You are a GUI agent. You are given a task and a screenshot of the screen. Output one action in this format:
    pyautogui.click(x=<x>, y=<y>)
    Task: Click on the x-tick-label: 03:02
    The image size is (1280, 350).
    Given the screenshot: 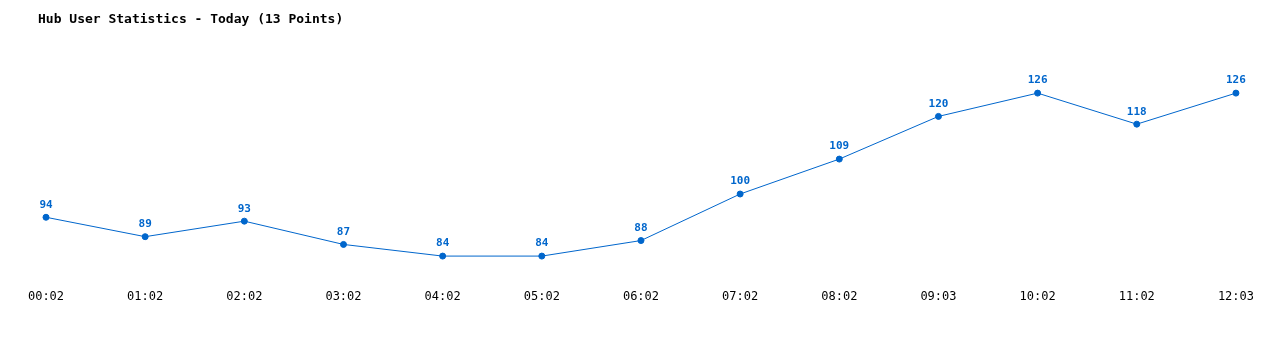 What is the action you would take?
    pyautogui.click(x=343, y=295)
    